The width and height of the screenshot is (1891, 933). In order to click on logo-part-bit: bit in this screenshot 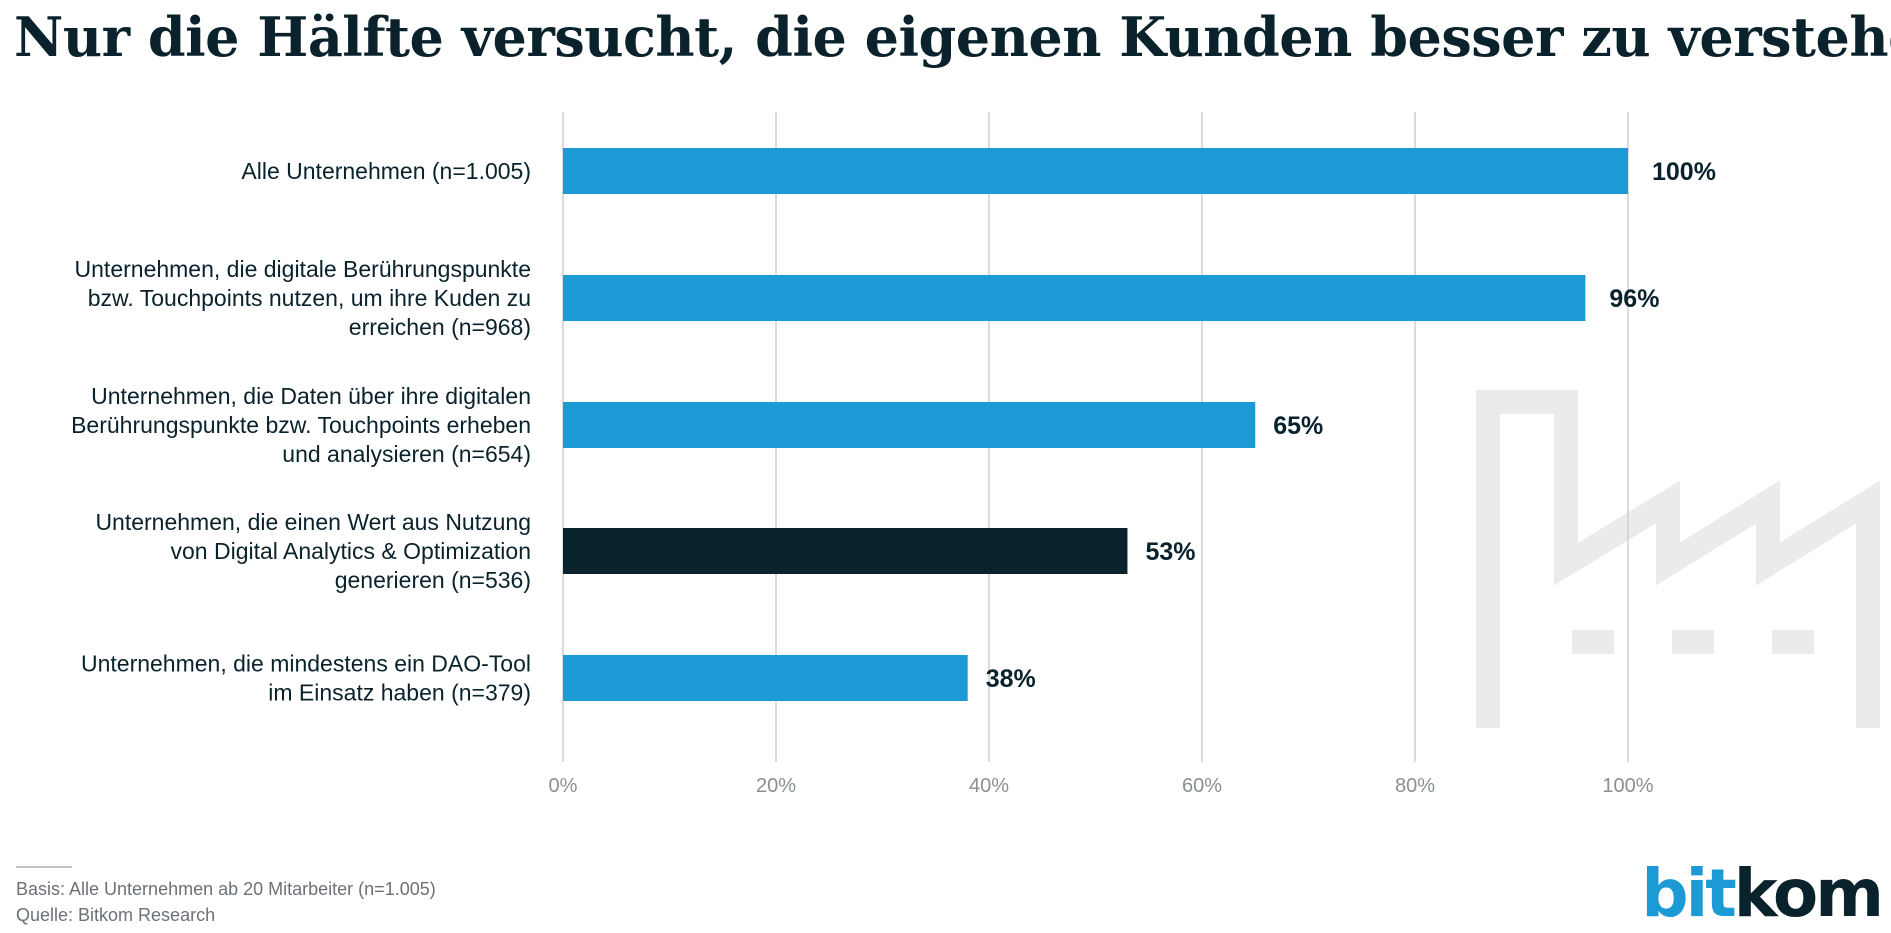, I will do `click(1688, 893)`.